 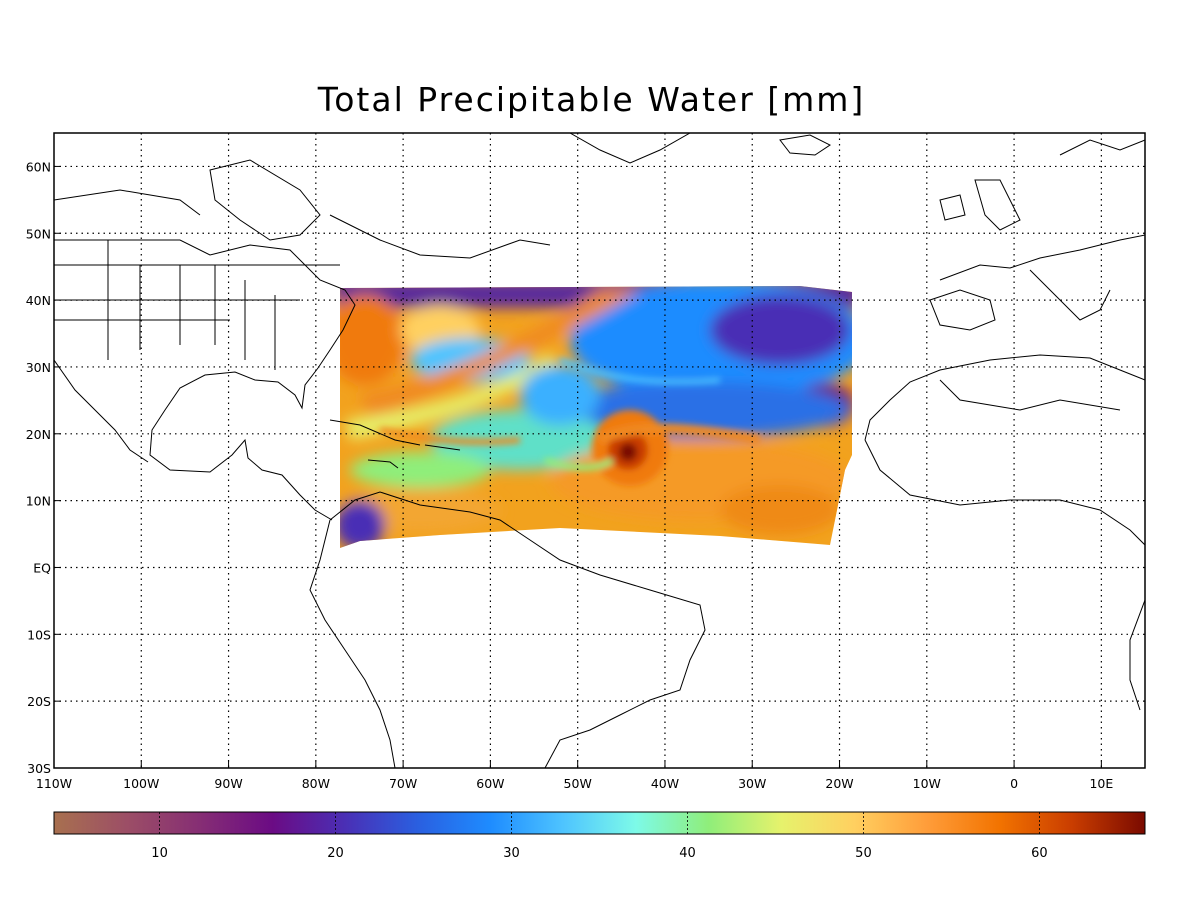 I want to click on lon-tick-label: 70W, so click(x=403, y=783).